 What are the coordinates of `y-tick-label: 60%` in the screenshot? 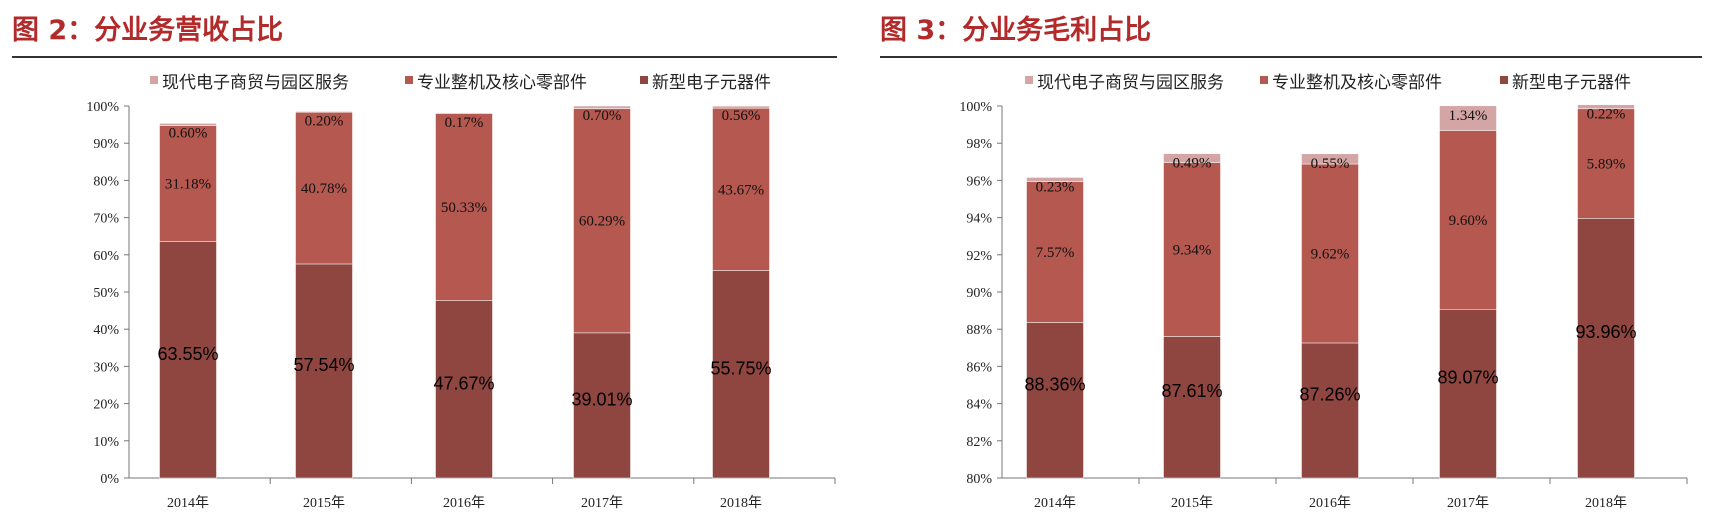 It's located at (106, 256).